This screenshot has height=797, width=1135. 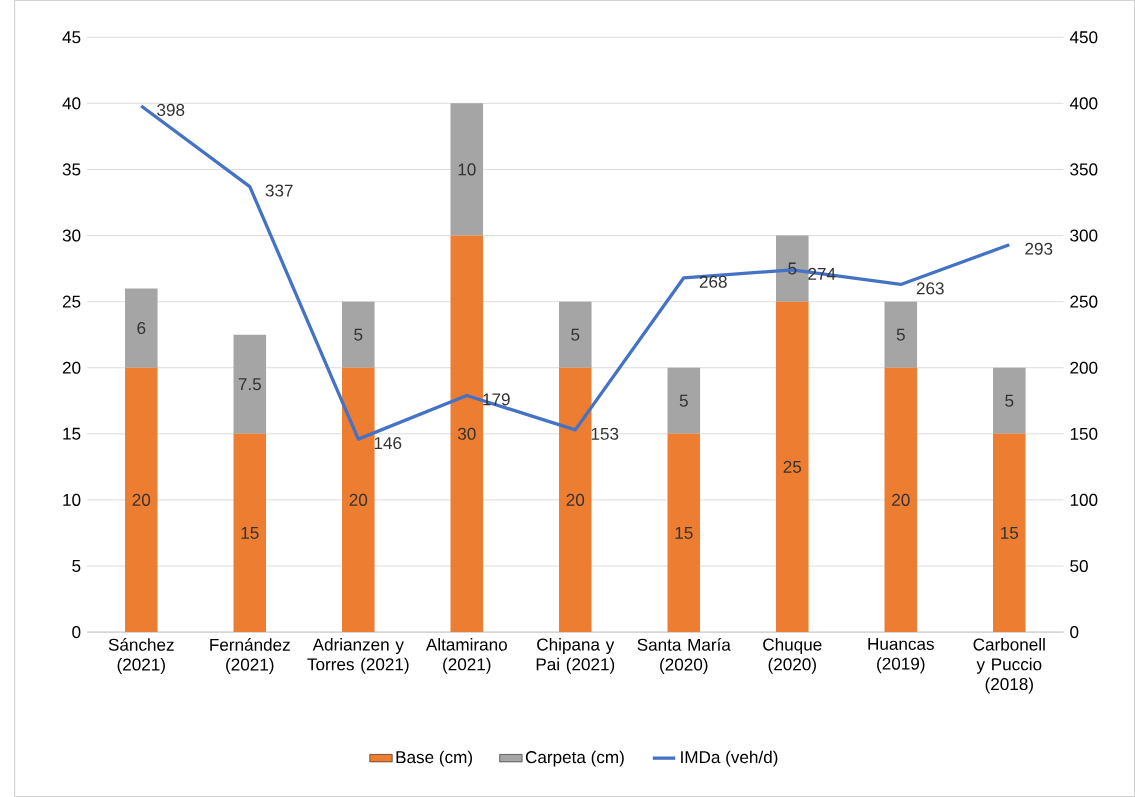 I want to click on y-tick-label: 30, so click(x=71, y=235).